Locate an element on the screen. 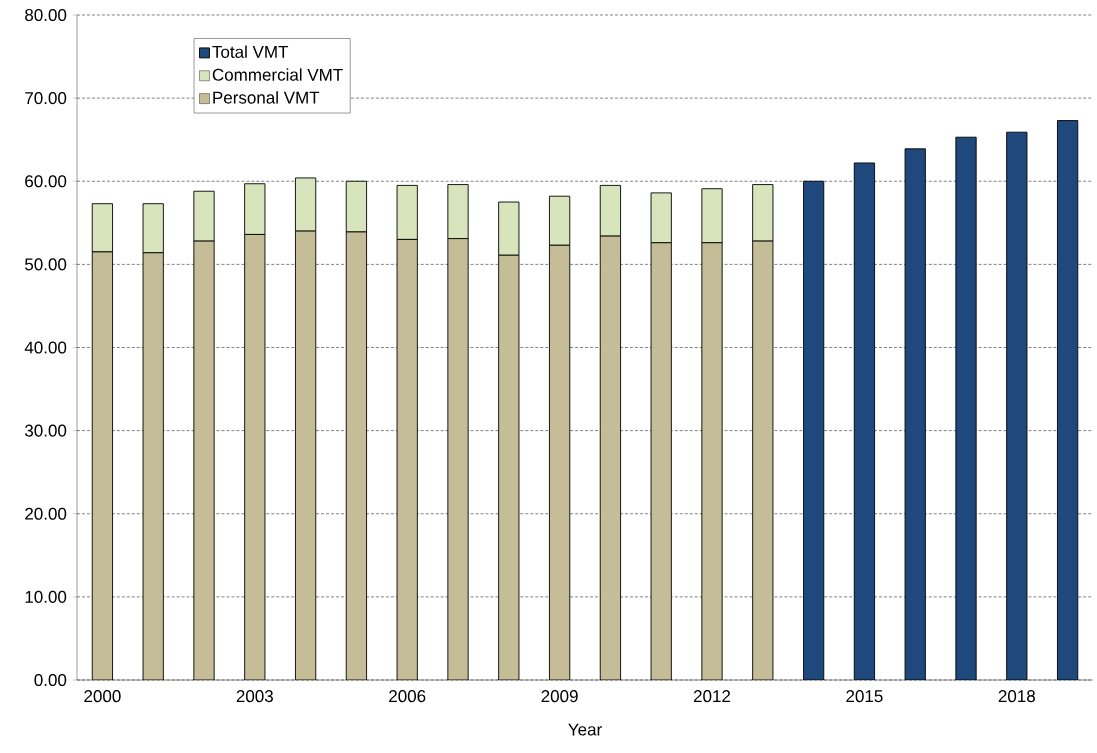 Image resolution: width=1097 pixels, height=753 pixels. legend-label: Total VMT is located at coordinates (250, 51).